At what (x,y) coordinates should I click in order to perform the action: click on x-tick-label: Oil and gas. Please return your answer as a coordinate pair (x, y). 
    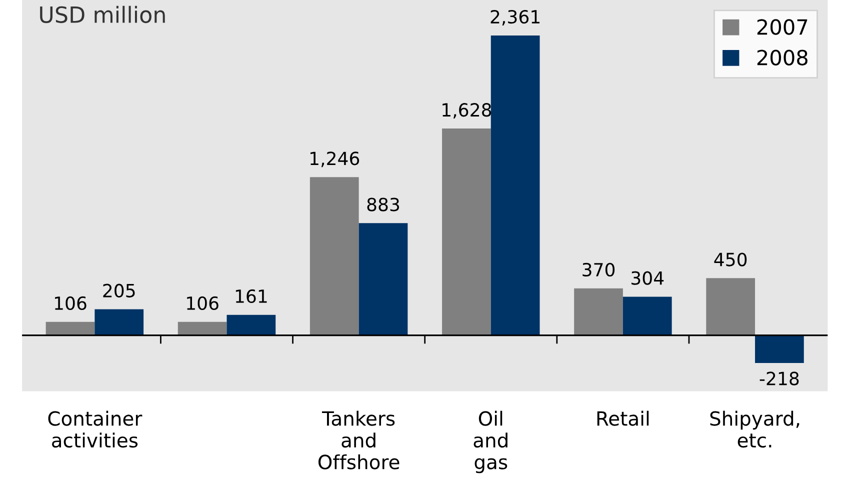
    Looking at the image, I should click on (491, 442).